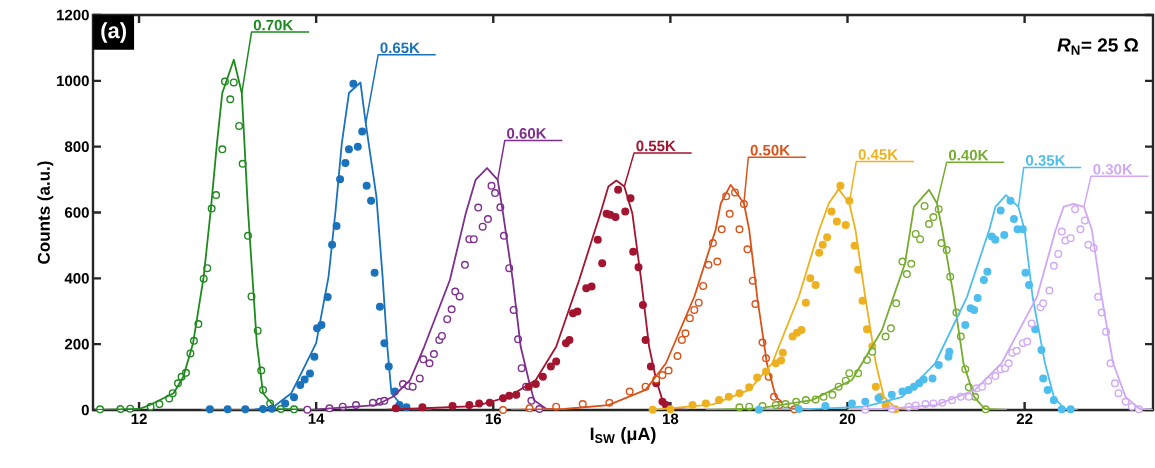 The height and width of the screenshot is (468, 1155). What do you see at coordinates (770, 150) in the screenshot?
I see `text: 0.50K` at bounding box center [770, 150].